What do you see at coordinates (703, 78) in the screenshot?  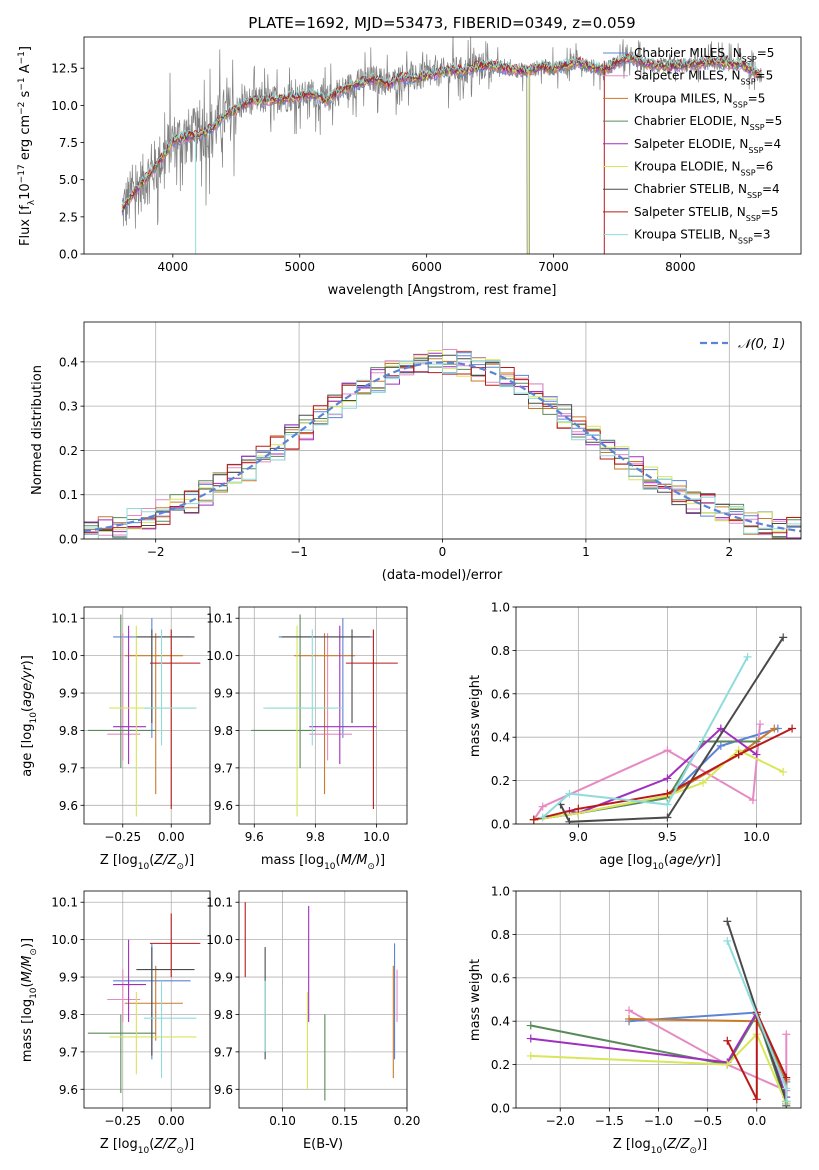 I see `legend-entry: Salpeter MILES, NSSP=5` at bounding box center [703, 78].